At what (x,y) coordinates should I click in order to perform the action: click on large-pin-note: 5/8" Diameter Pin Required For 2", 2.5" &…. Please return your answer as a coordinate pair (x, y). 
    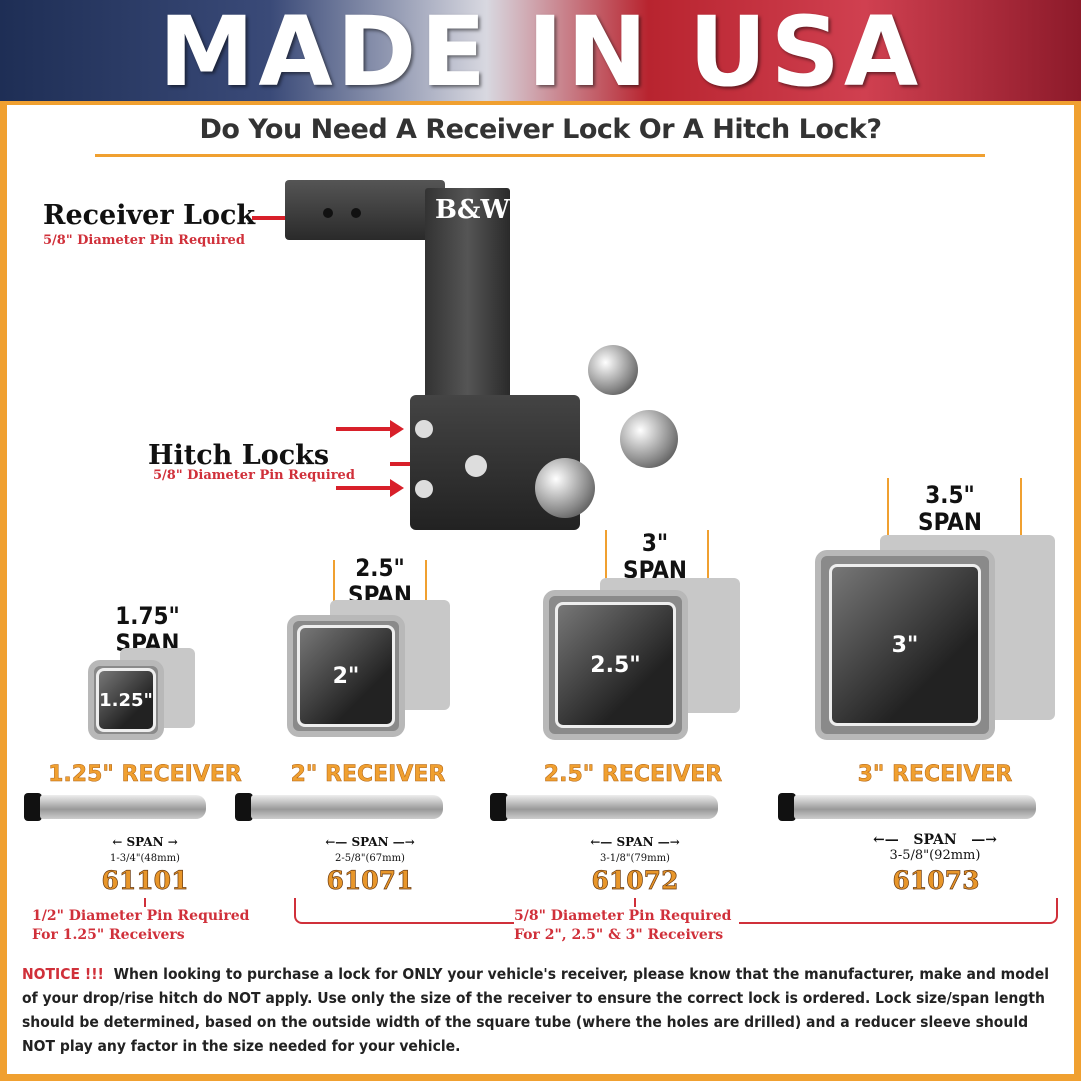
    Looking at the image, I should click on (627, 926).